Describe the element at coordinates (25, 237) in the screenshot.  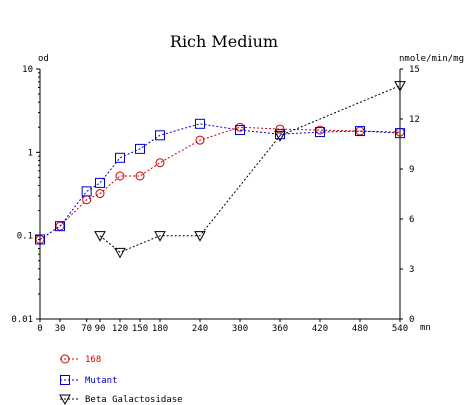
I see `y-left-tick-label: 0.1` at that location.